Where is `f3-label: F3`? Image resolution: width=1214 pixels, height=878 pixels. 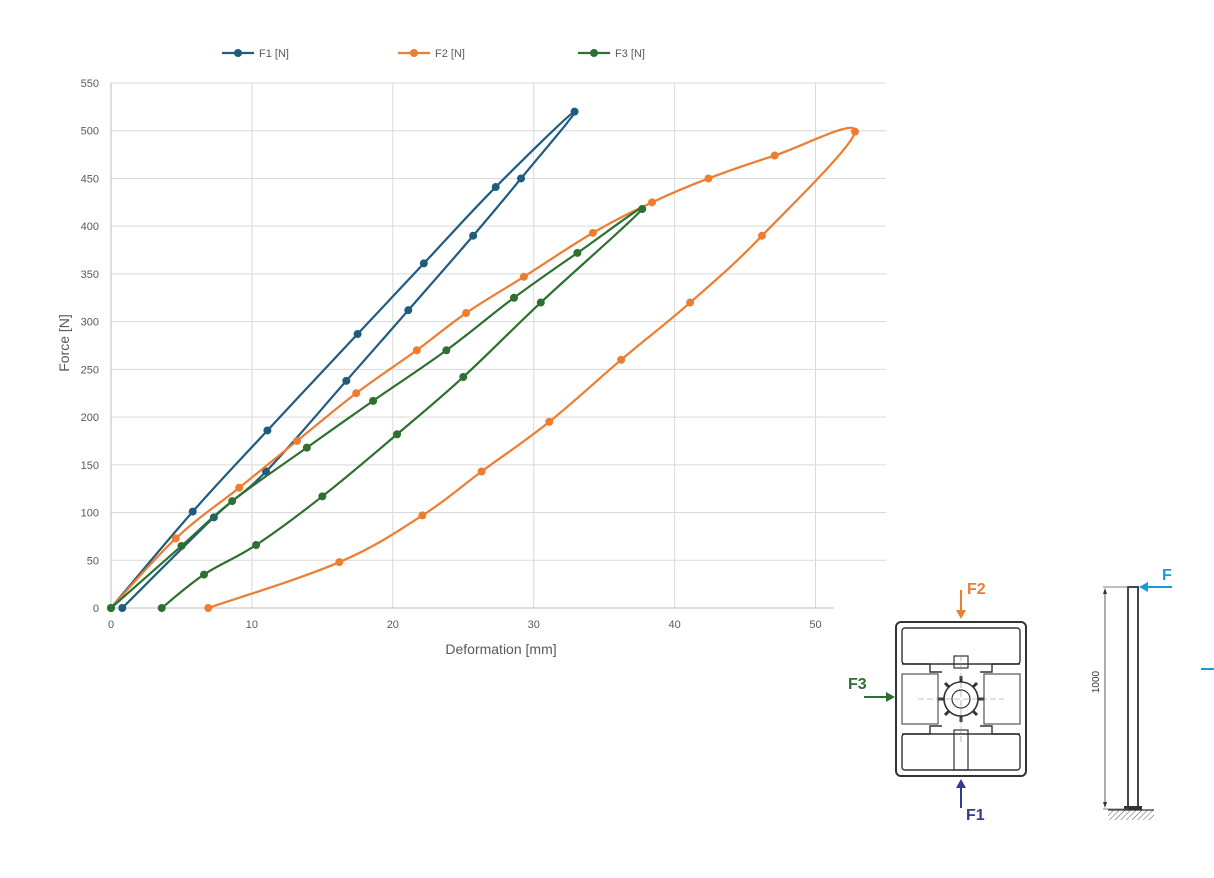
f3-label: F3 is located at coordinates (857, 684).